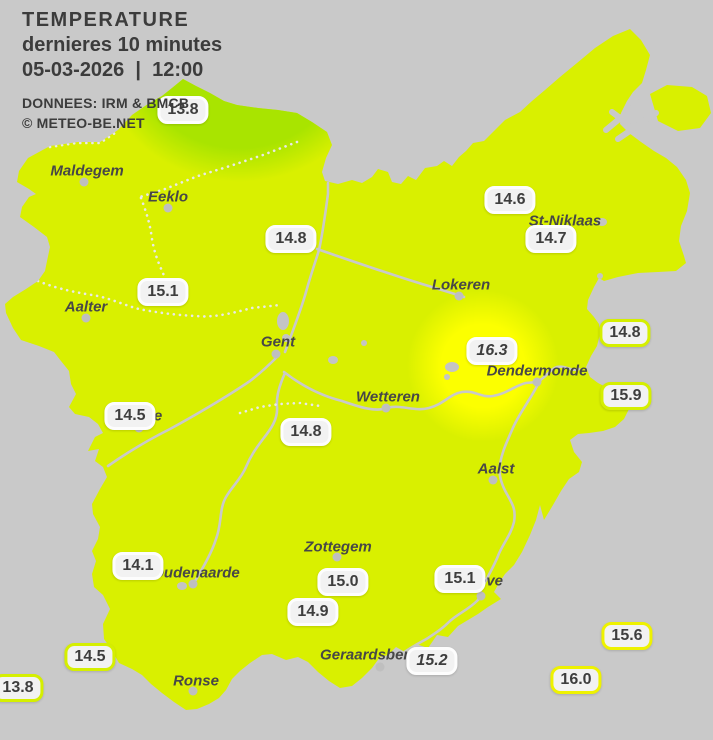 This screenshot has width=713, height=740. I want to click on city-label-aalst: Aalst, so click(496, 469).